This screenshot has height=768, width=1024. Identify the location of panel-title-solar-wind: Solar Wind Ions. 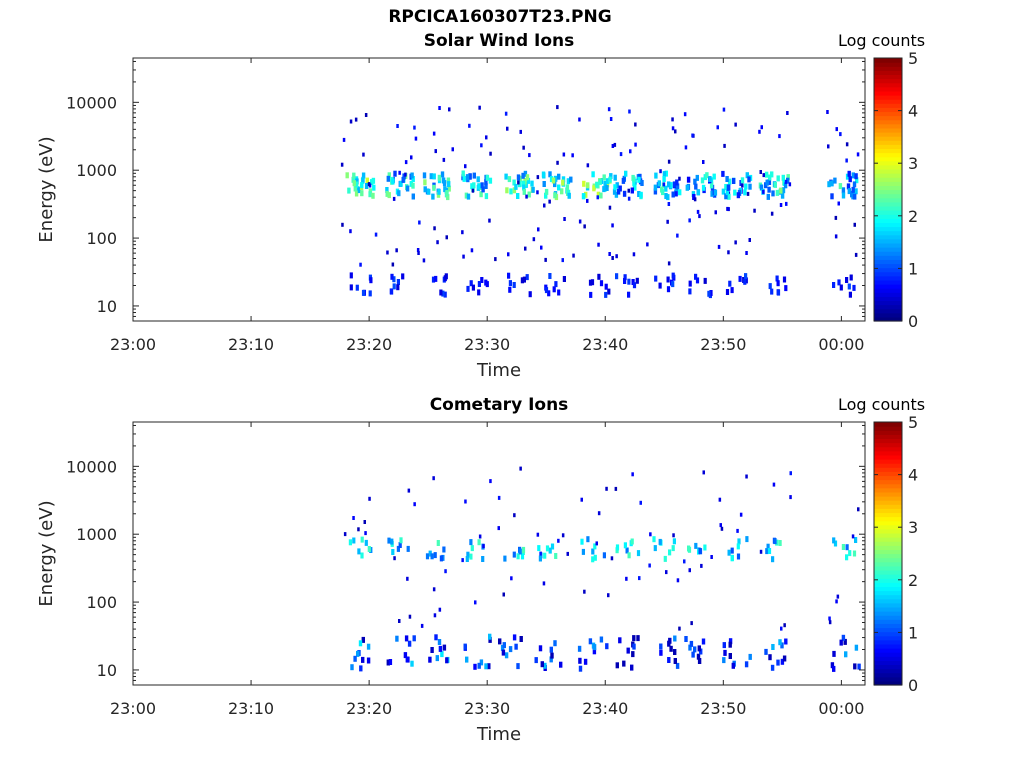
(499, 41).